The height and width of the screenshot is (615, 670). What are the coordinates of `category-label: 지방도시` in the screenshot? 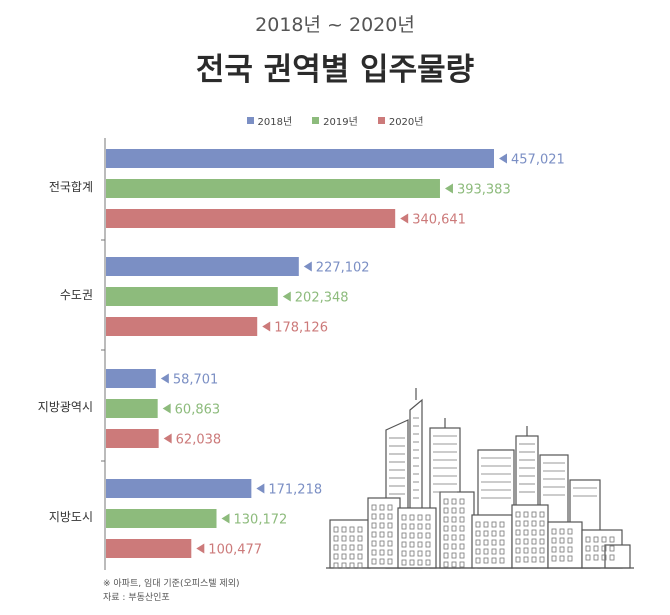 It's located at (71, 517).